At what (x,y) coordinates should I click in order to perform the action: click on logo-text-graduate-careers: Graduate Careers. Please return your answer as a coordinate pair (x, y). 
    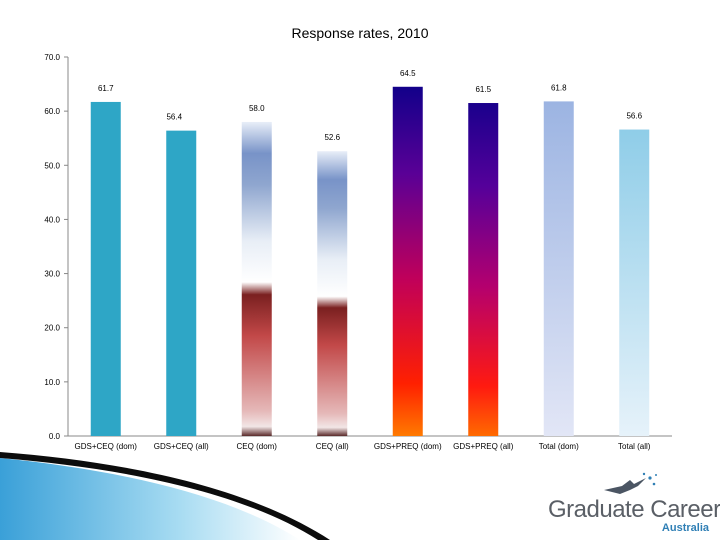
    Looking at the image, I should click on (634, 509).